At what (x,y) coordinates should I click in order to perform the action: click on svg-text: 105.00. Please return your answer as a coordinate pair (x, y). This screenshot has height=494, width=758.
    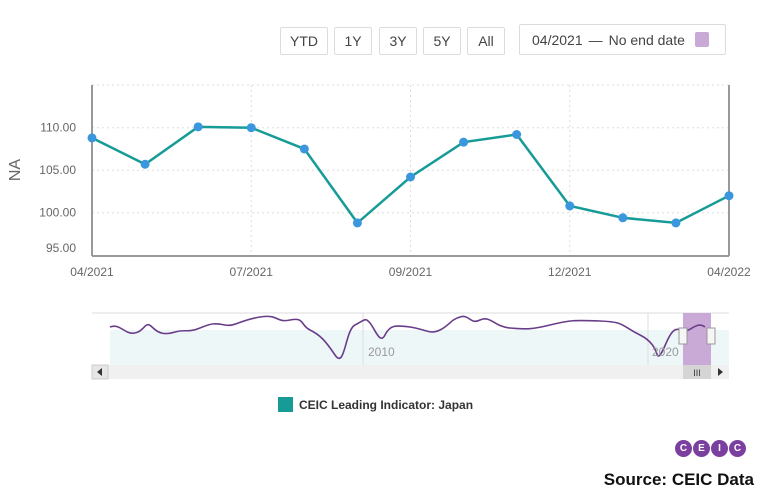
    Looking at the image, I should click on (57, 170).